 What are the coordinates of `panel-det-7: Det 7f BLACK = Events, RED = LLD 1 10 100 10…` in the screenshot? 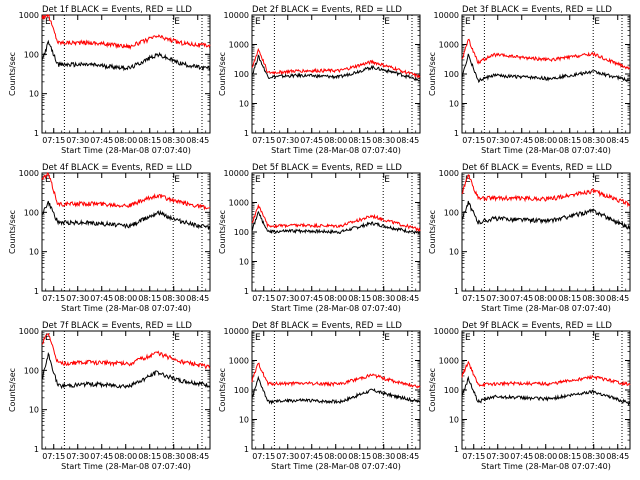 It's located at (109, 396).